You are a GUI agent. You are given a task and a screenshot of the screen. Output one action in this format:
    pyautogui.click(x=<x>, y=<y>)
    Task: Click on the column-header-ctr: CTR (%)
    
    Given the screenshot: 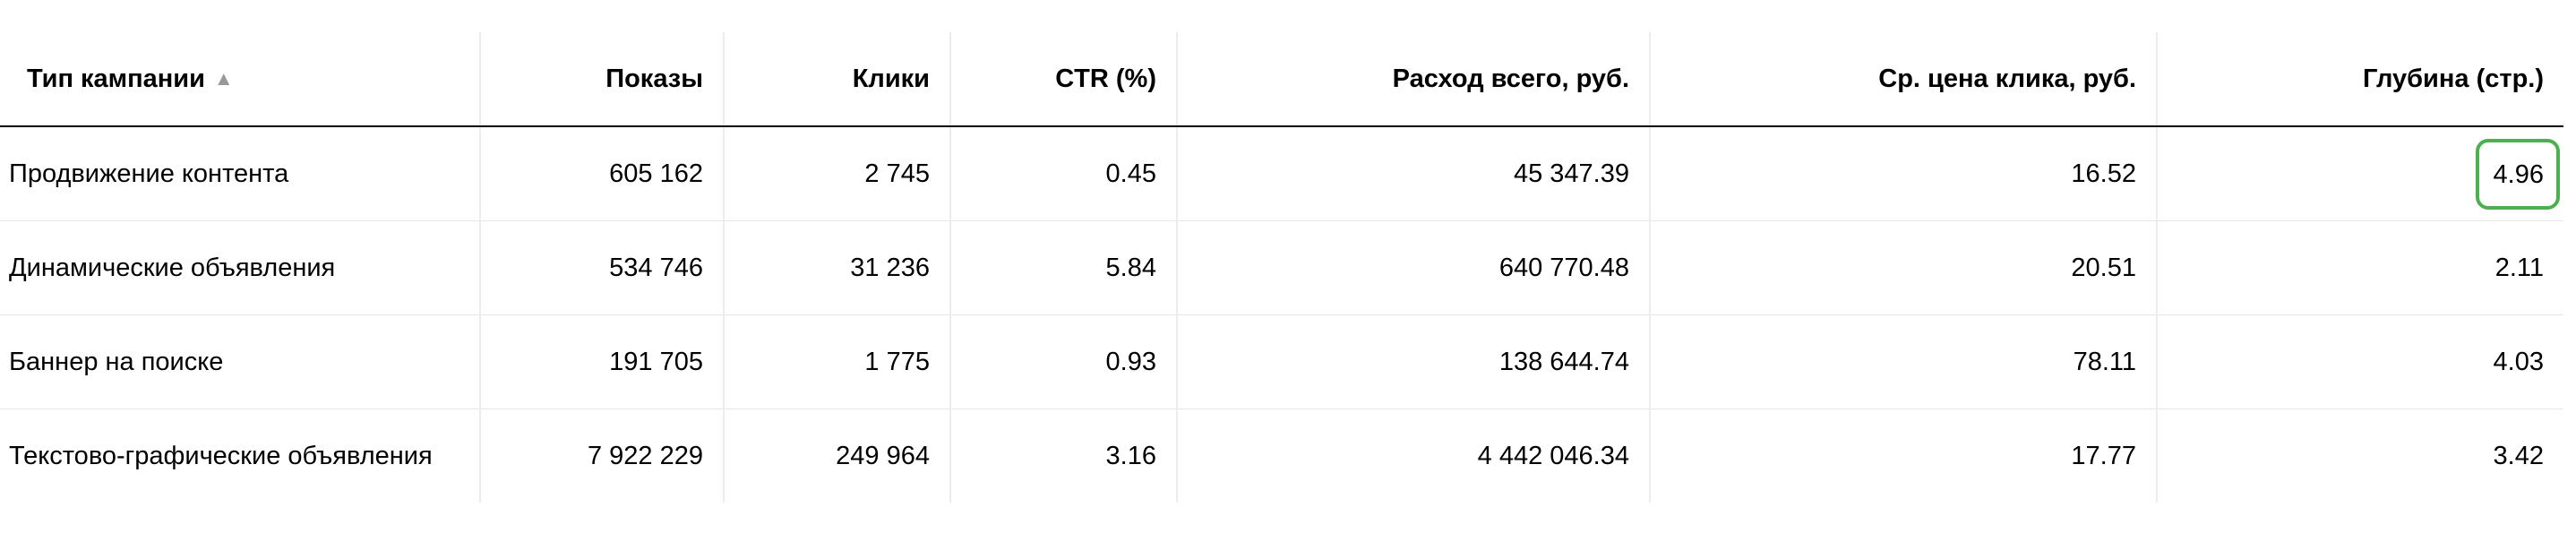 What is the action you would take?
    pyautogui.click(x=1063, y=79)
    